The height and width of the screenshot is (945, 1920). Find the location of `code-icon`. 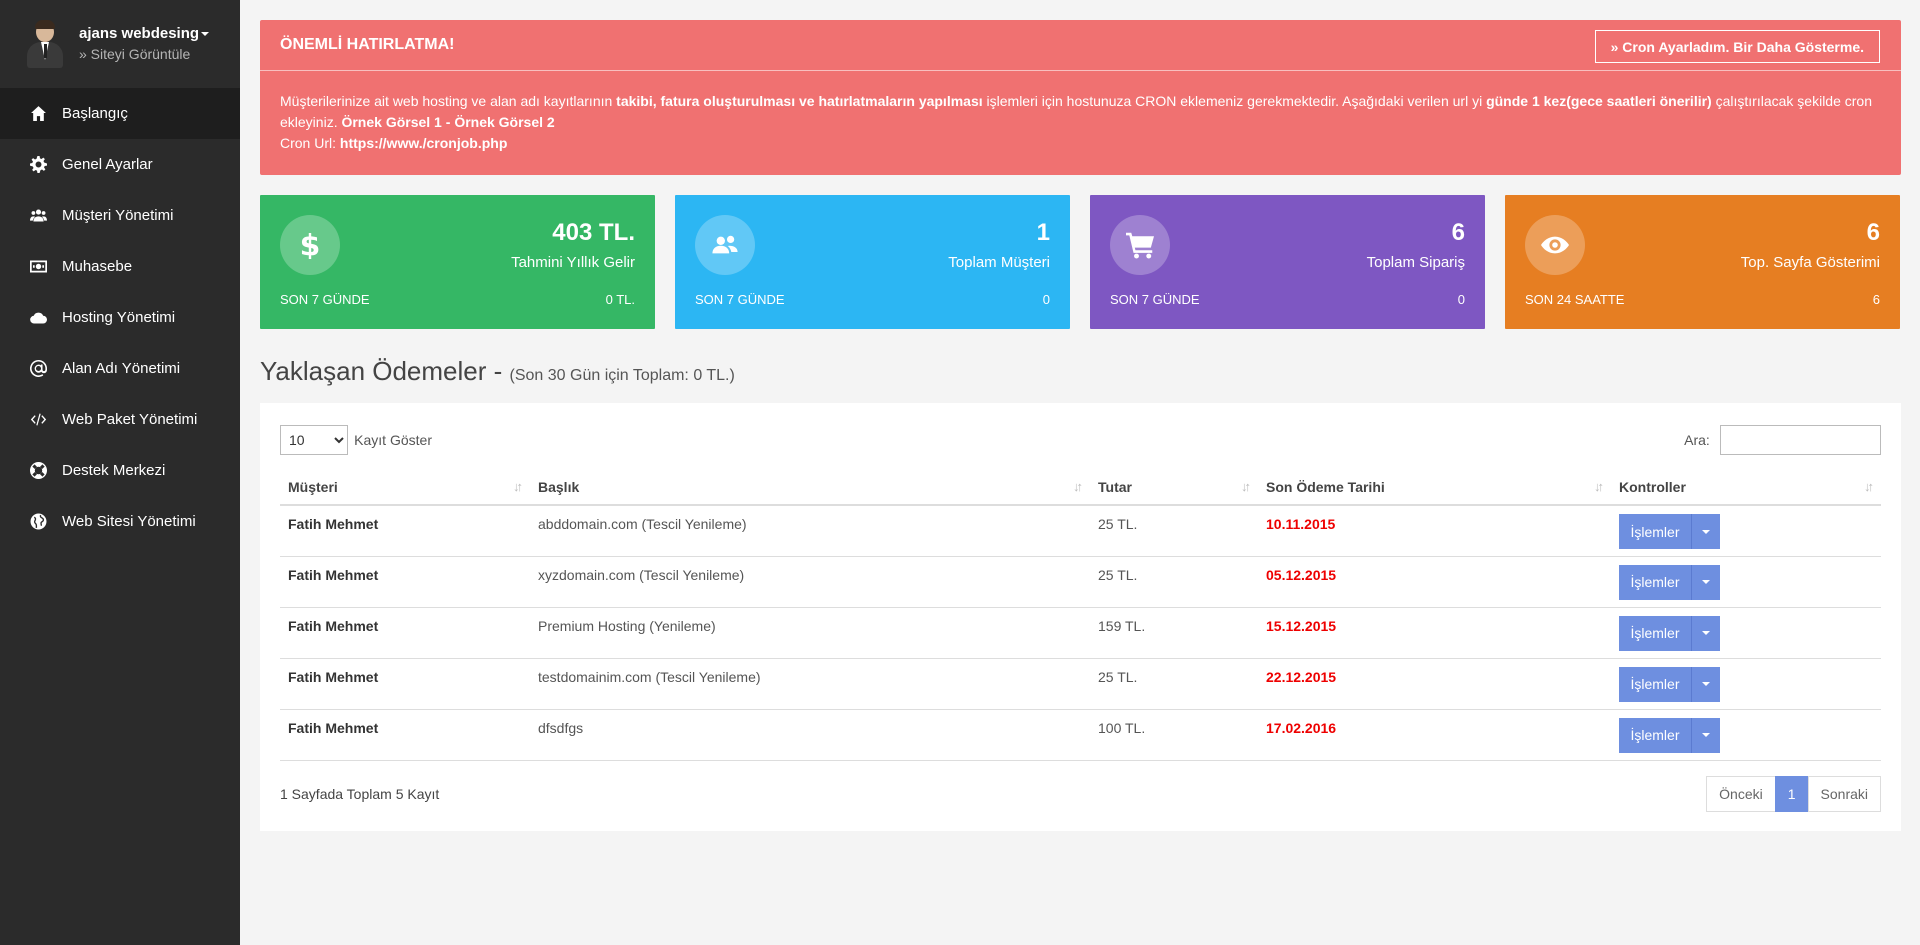

code-icon is located at coordinates (38, 420).